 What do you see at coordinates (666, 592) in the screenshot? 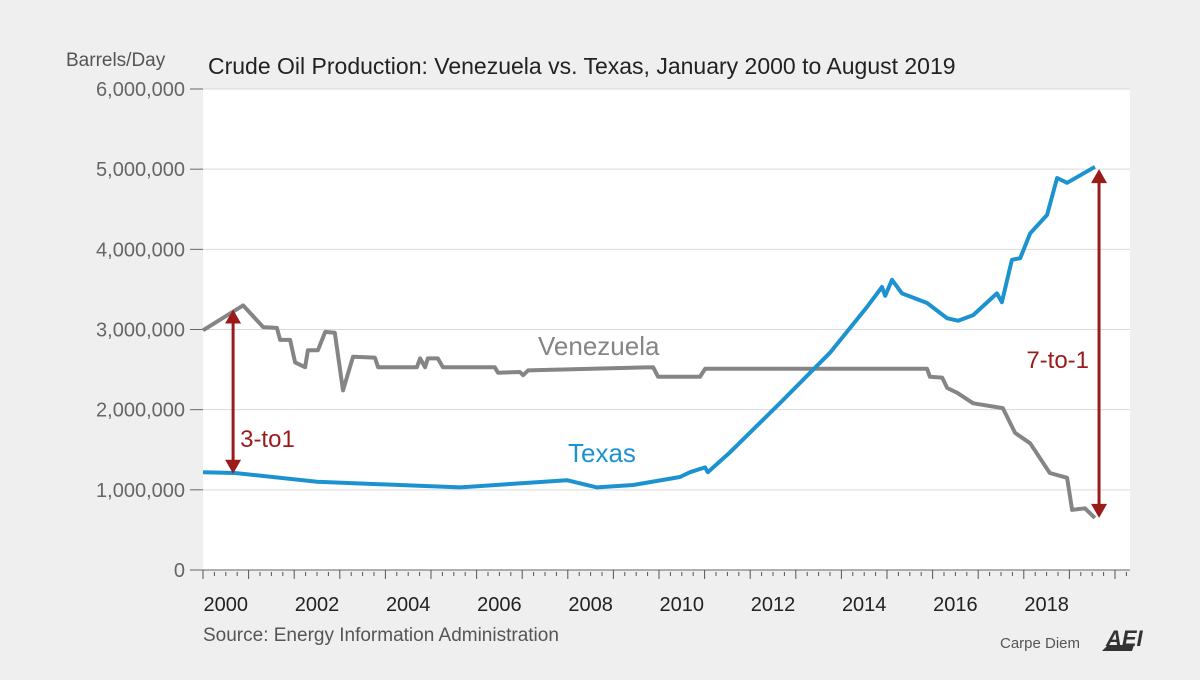
I see `x-axis: 2000 2002 2004 2006 2008 2010 2012 2014 2016 2018` at bounding box center [666, 592].